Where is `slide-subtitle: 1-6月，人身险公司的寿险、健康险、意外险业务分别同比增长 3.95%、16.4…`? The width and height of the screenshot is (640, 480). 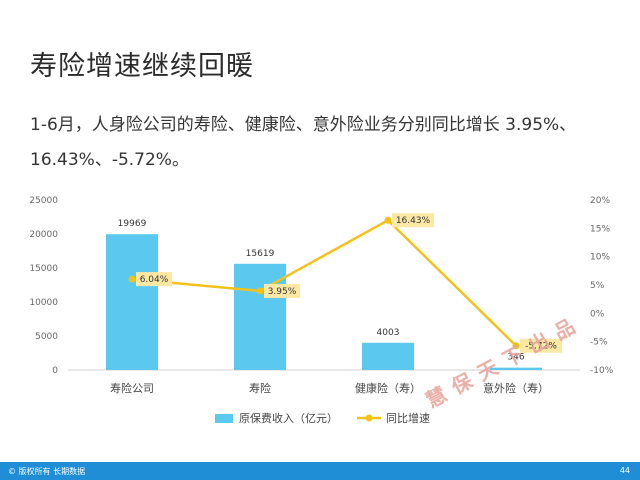 slide-subtitle: 1-6月，人身险公司的寿险、健康险、意外险业务分别同比增长 3.95%、16.4… is located at coordinates (303, 142).